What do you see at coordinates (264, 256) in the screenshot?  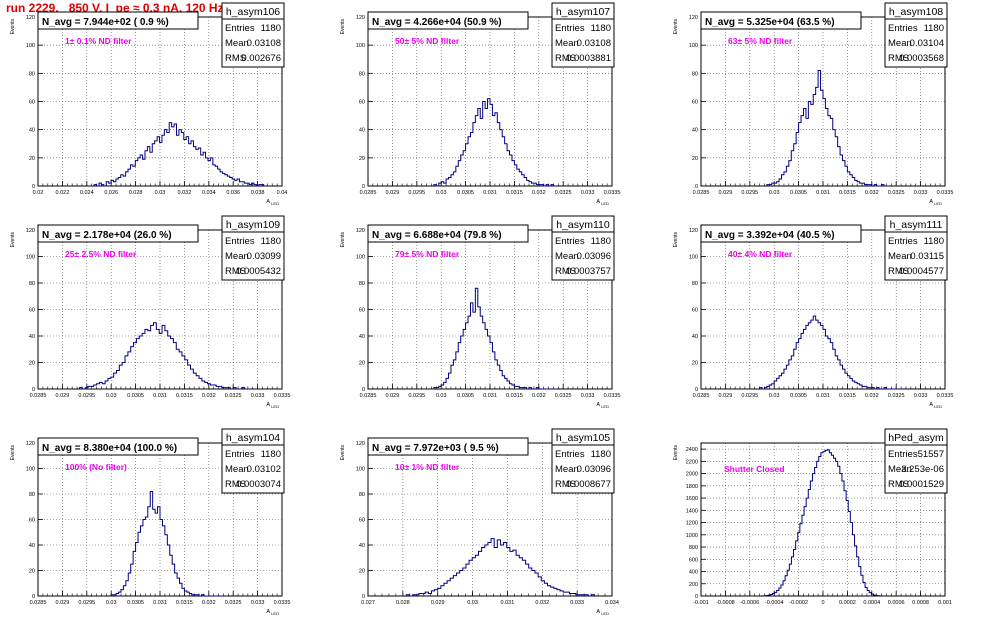 I see `stats-value-mean: 0.03099` at bounding box center [264, 256].